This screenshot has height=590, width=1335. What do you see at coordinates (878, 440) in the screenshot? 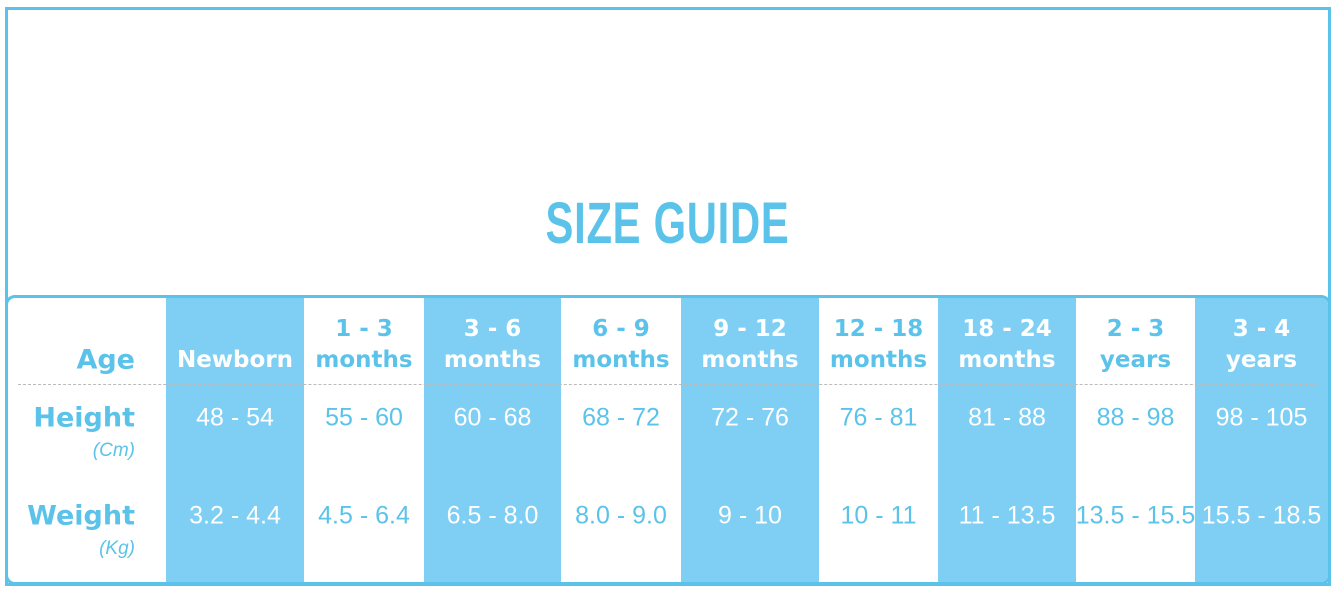
I see `size-column: 12 - 18 months 76 - 81 10 - 11` at bounding box center [878, 440].